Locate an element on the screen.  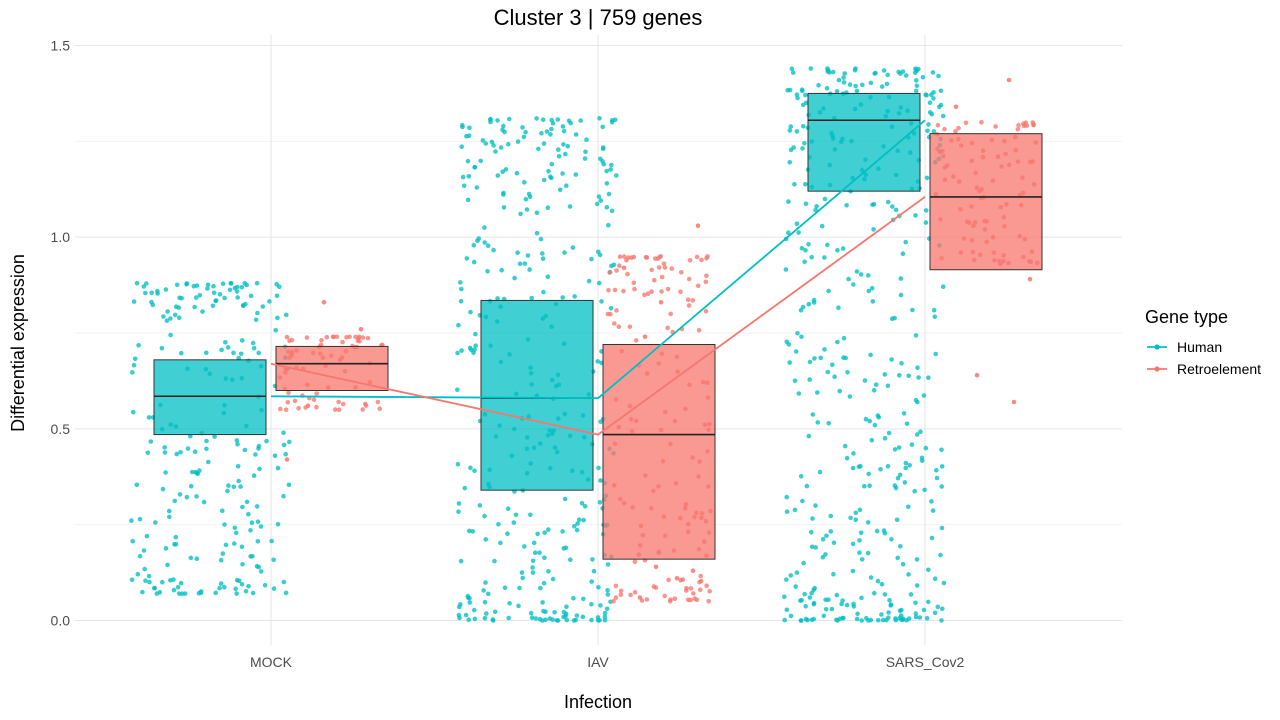
legend-label-retroelement: Retroelement is located at coordinates (1219, 369).